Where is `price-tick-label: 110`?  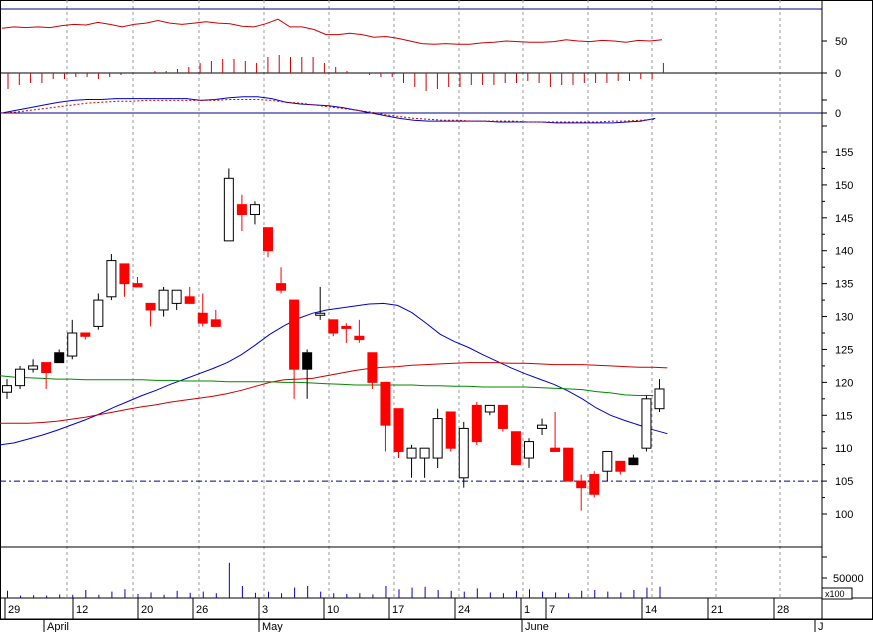 price-tick-label: 110 is located at coordinates (844, 449).